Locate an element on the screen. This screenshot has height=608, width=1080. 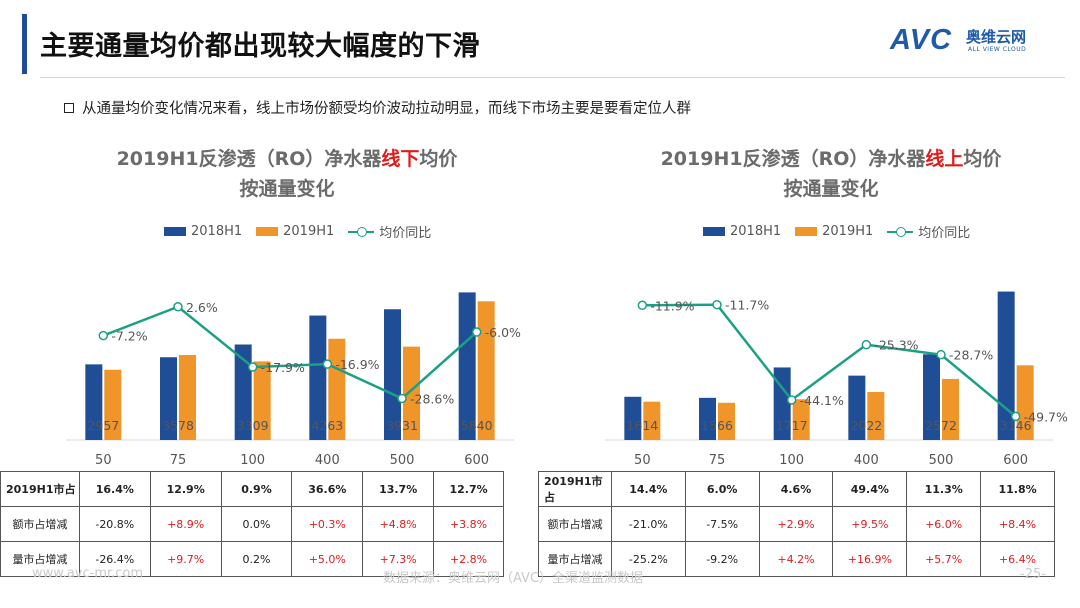
footer-website: www.avc-mr.com is located at coordinates (88, 573).